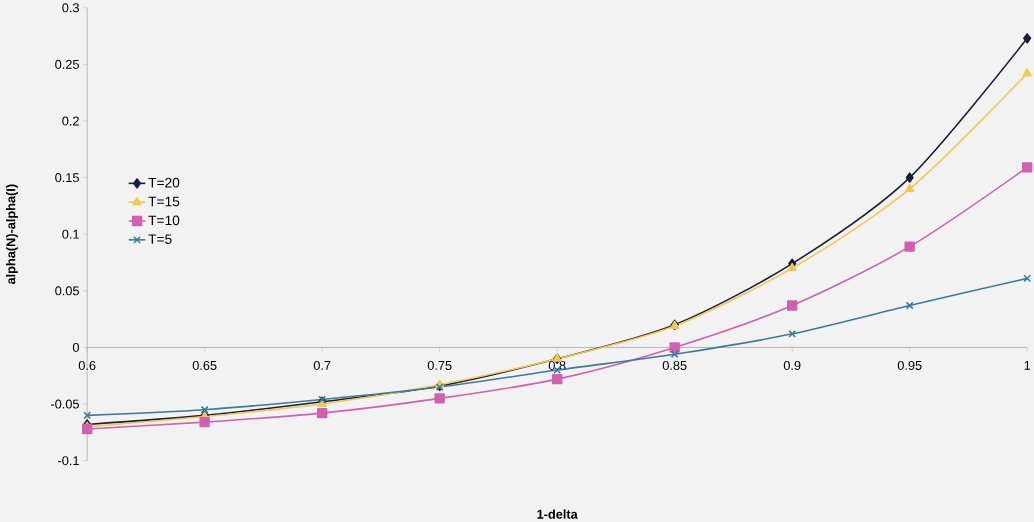 The image size is (1034, 522). Describe the element at coordinates (164, 201) in the screenshot. I see `legend-label: T=15` at that location.